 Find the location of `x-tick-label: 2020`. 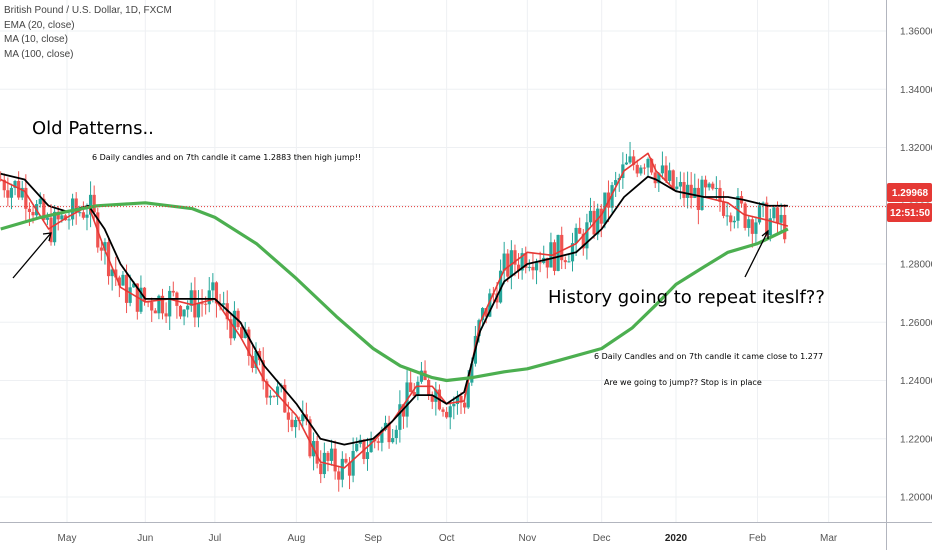

x-tick-label: 2020 is located at coordinates (676, 538).